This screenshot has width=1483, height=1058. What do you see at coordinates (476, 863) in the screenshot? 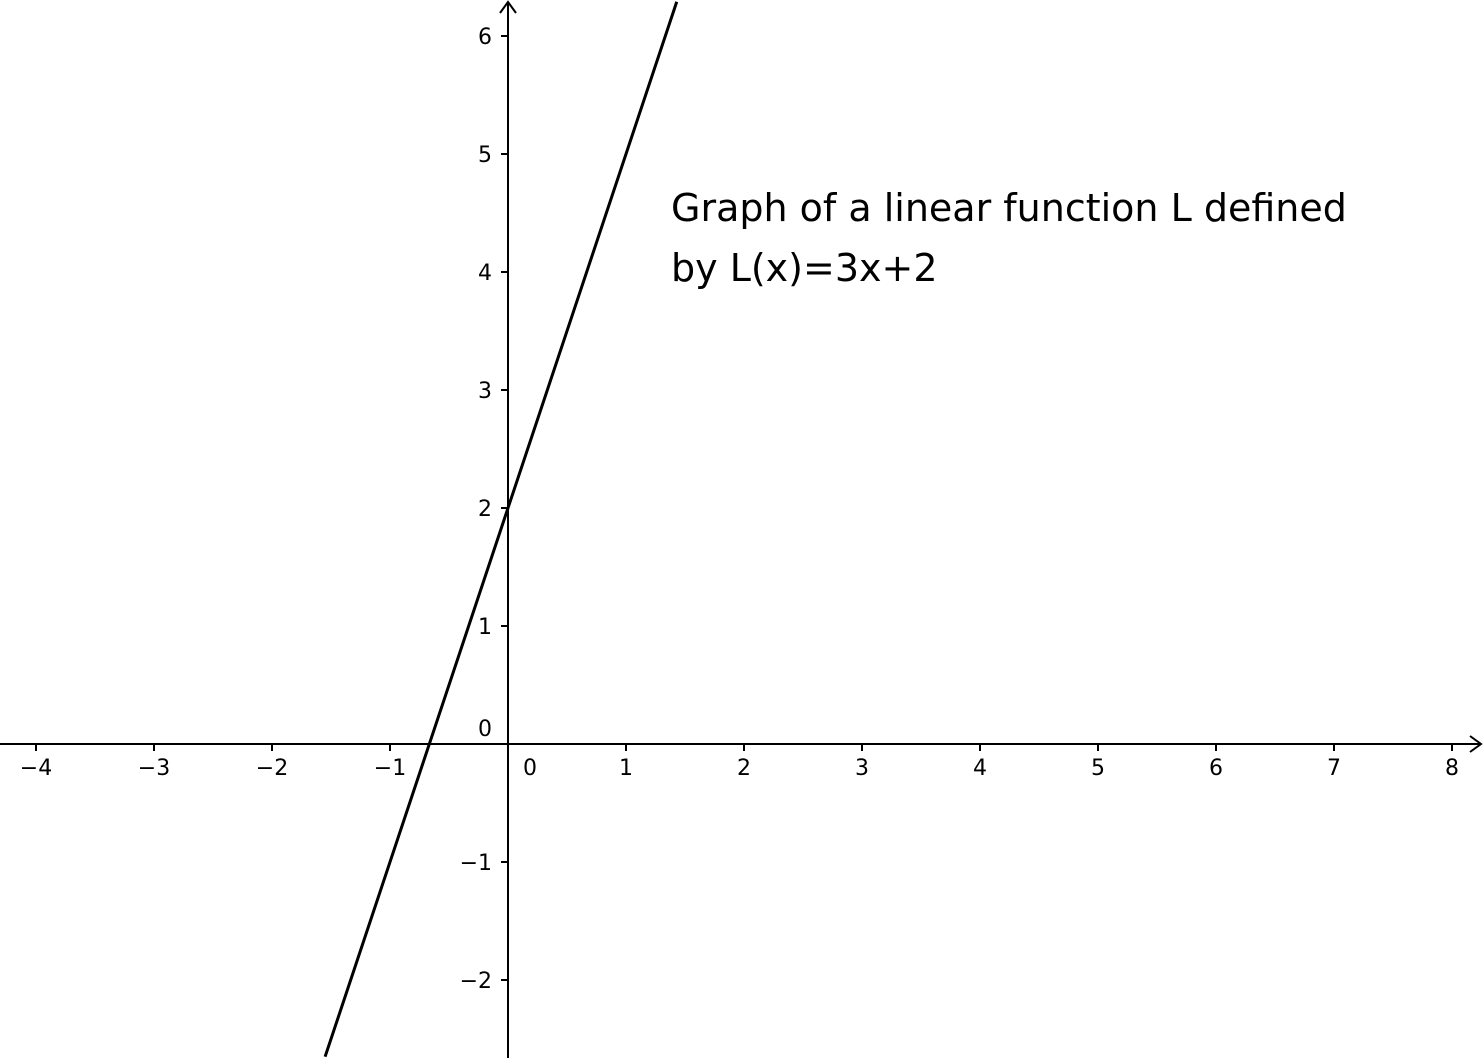
I see `y-tick-label: −1` at bounding box center [476, 863].